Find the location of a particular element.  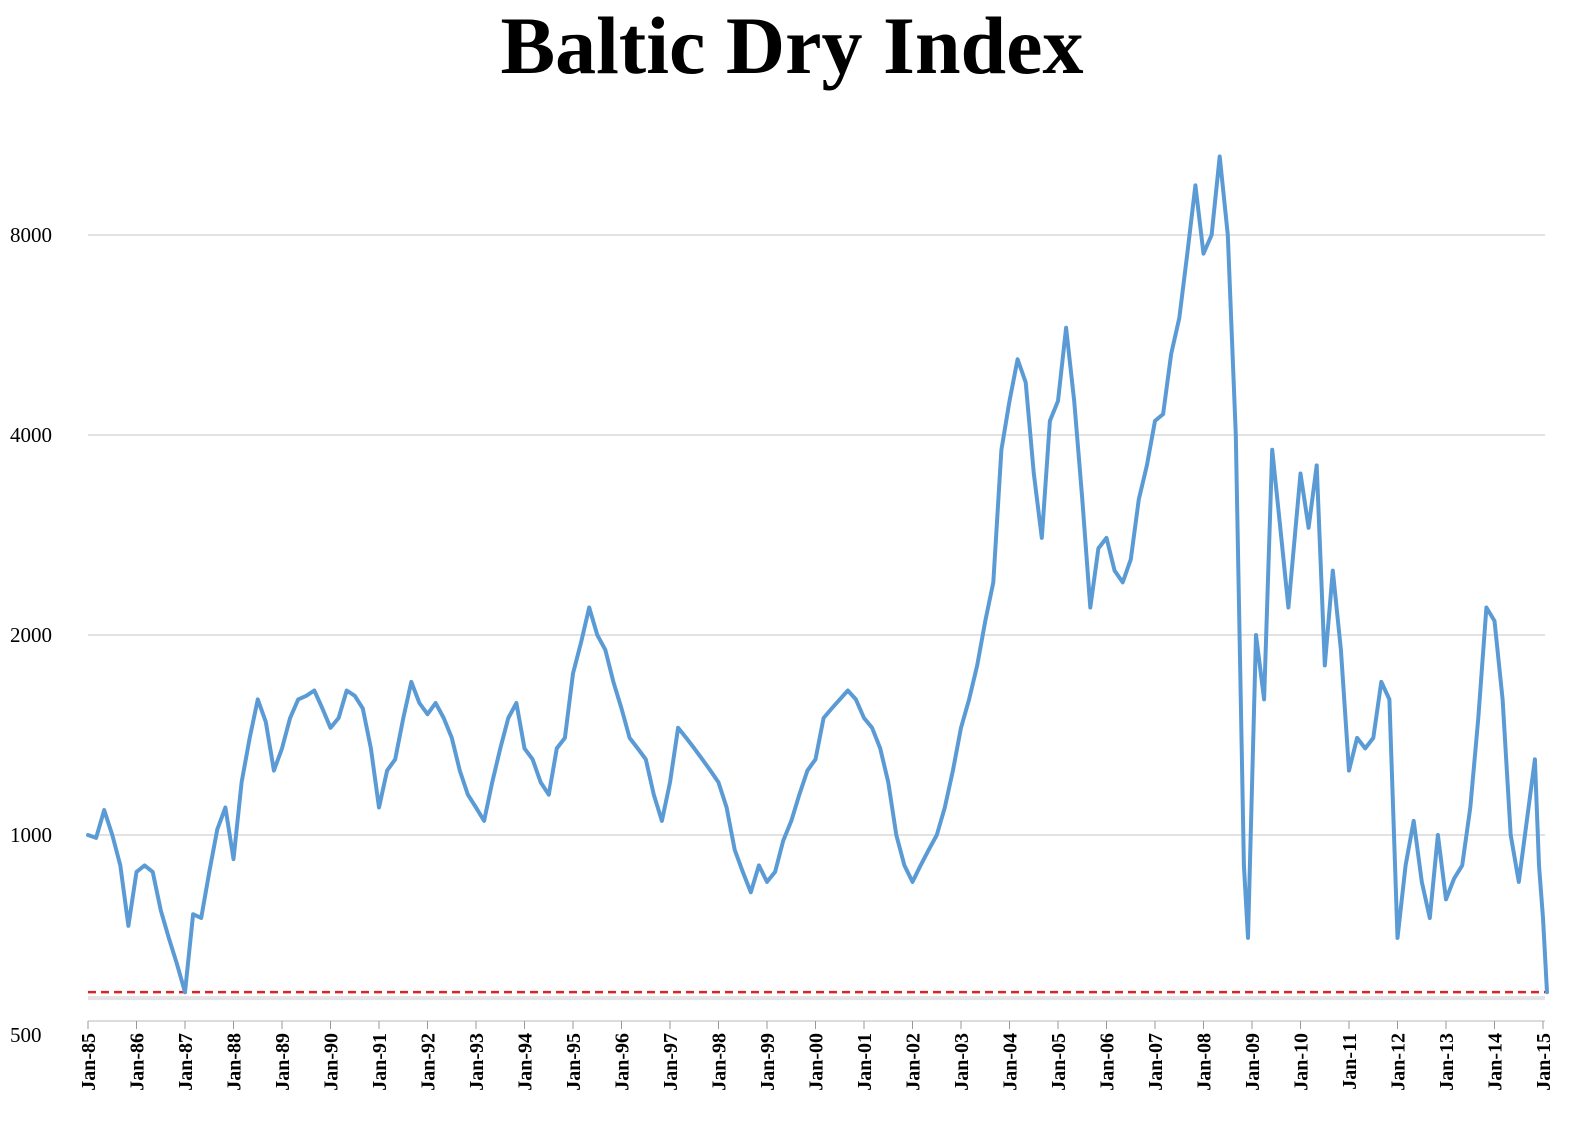

x-tick-label: Jan-94 is located at coordinates (526, 1062).